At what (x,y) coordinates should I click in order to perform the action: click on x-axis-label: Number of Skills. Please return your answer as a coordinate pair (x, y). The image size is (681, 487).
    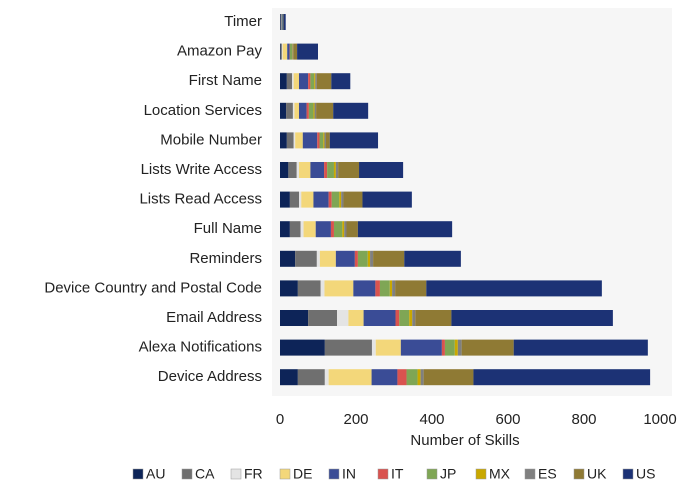
    Looking at the image, I should click on (464, 440).